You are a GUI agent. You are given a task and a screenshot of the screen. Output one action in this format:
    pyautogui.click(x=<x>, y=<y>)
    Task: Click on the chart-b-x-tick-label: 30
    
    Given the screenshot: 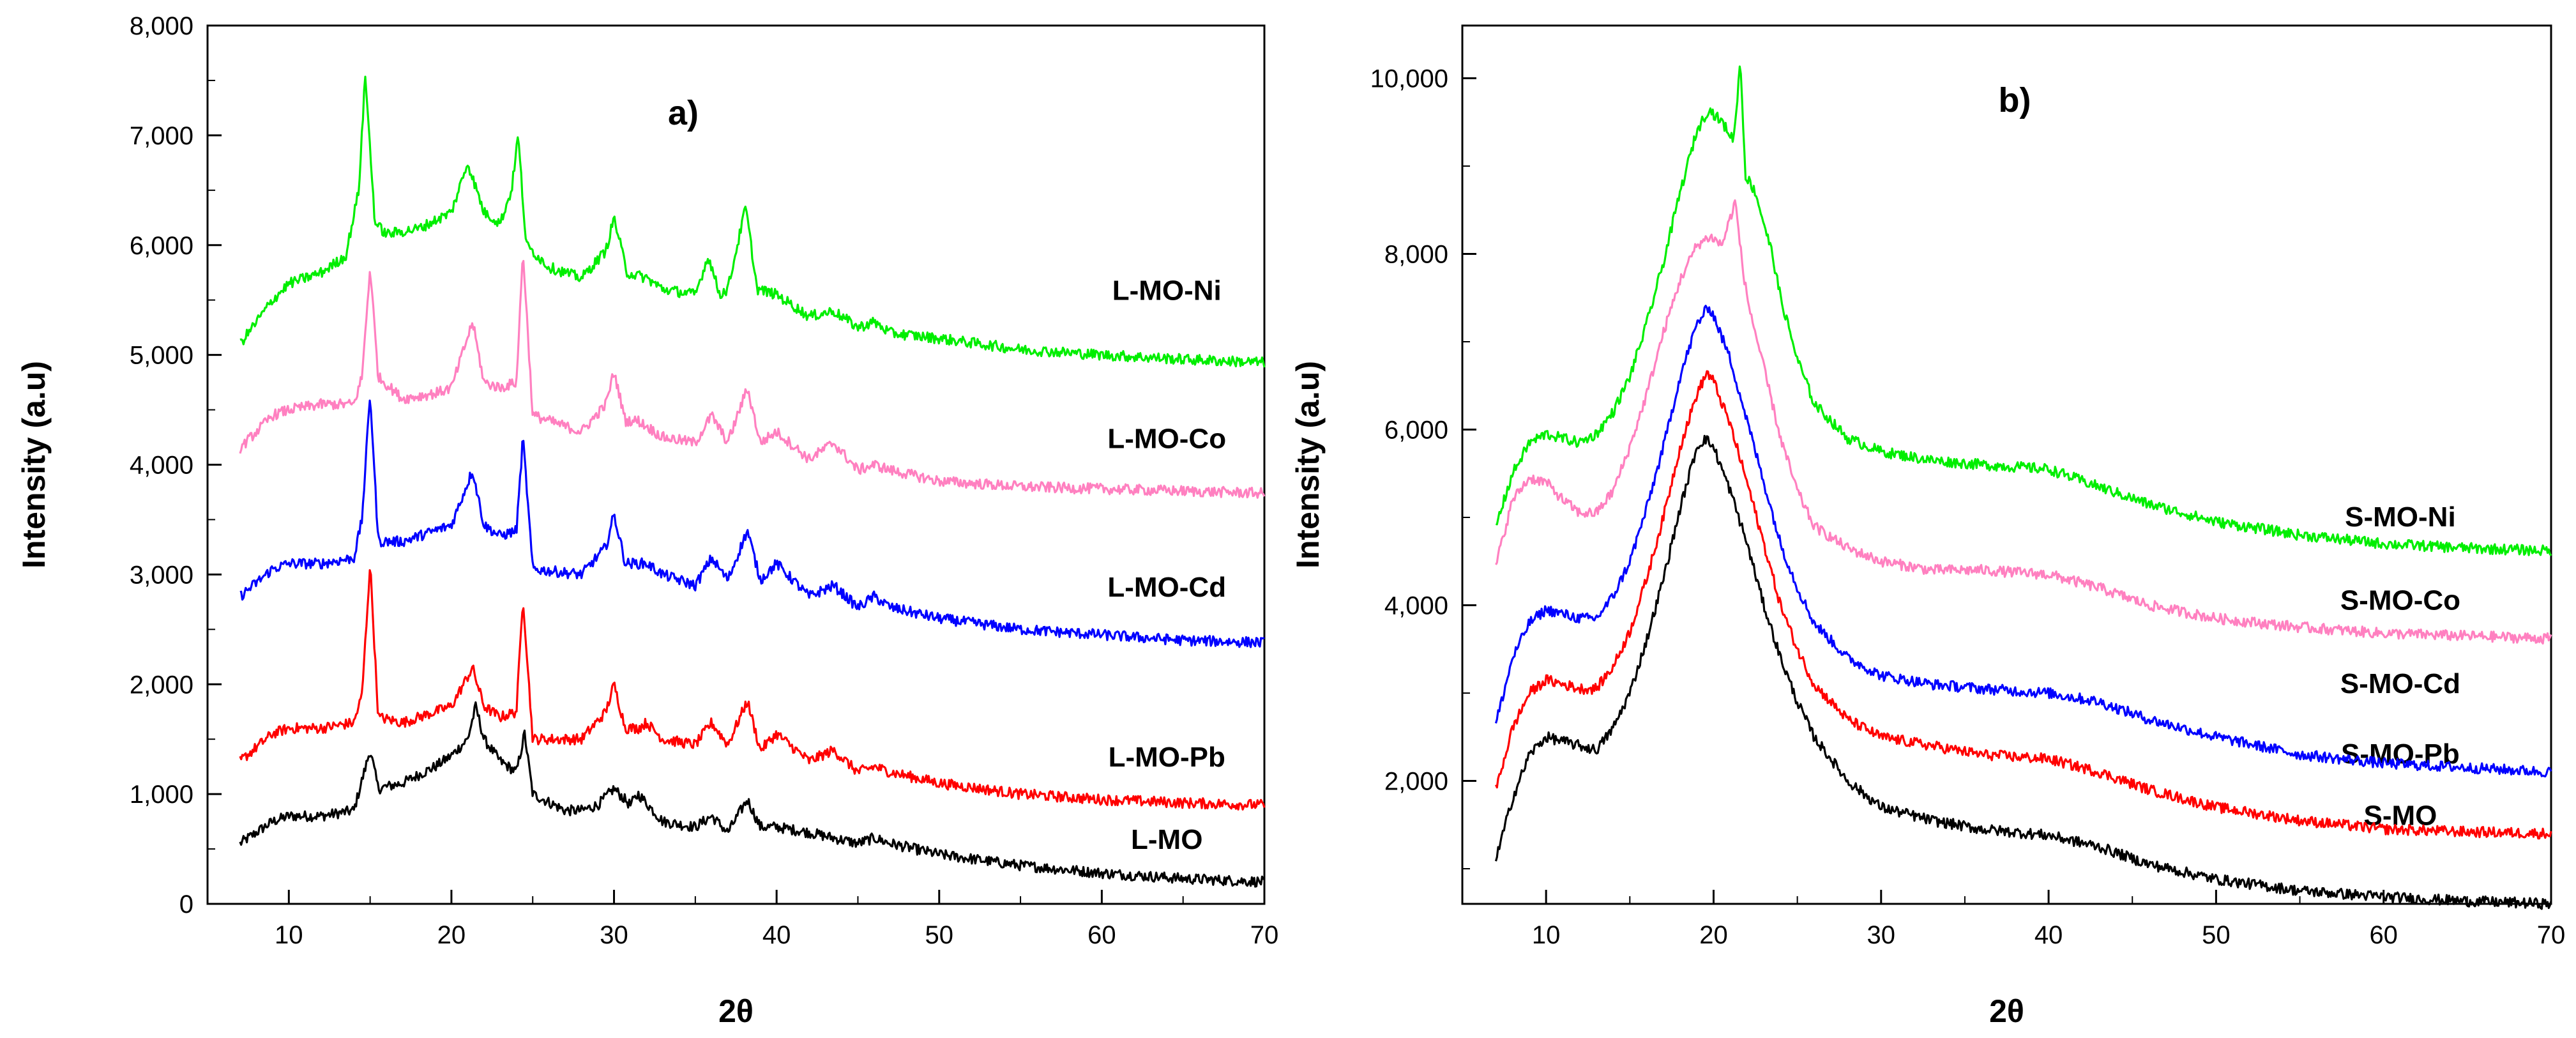 What is the action you would take?
    pyautogui.click(x=1882, y=935)
    